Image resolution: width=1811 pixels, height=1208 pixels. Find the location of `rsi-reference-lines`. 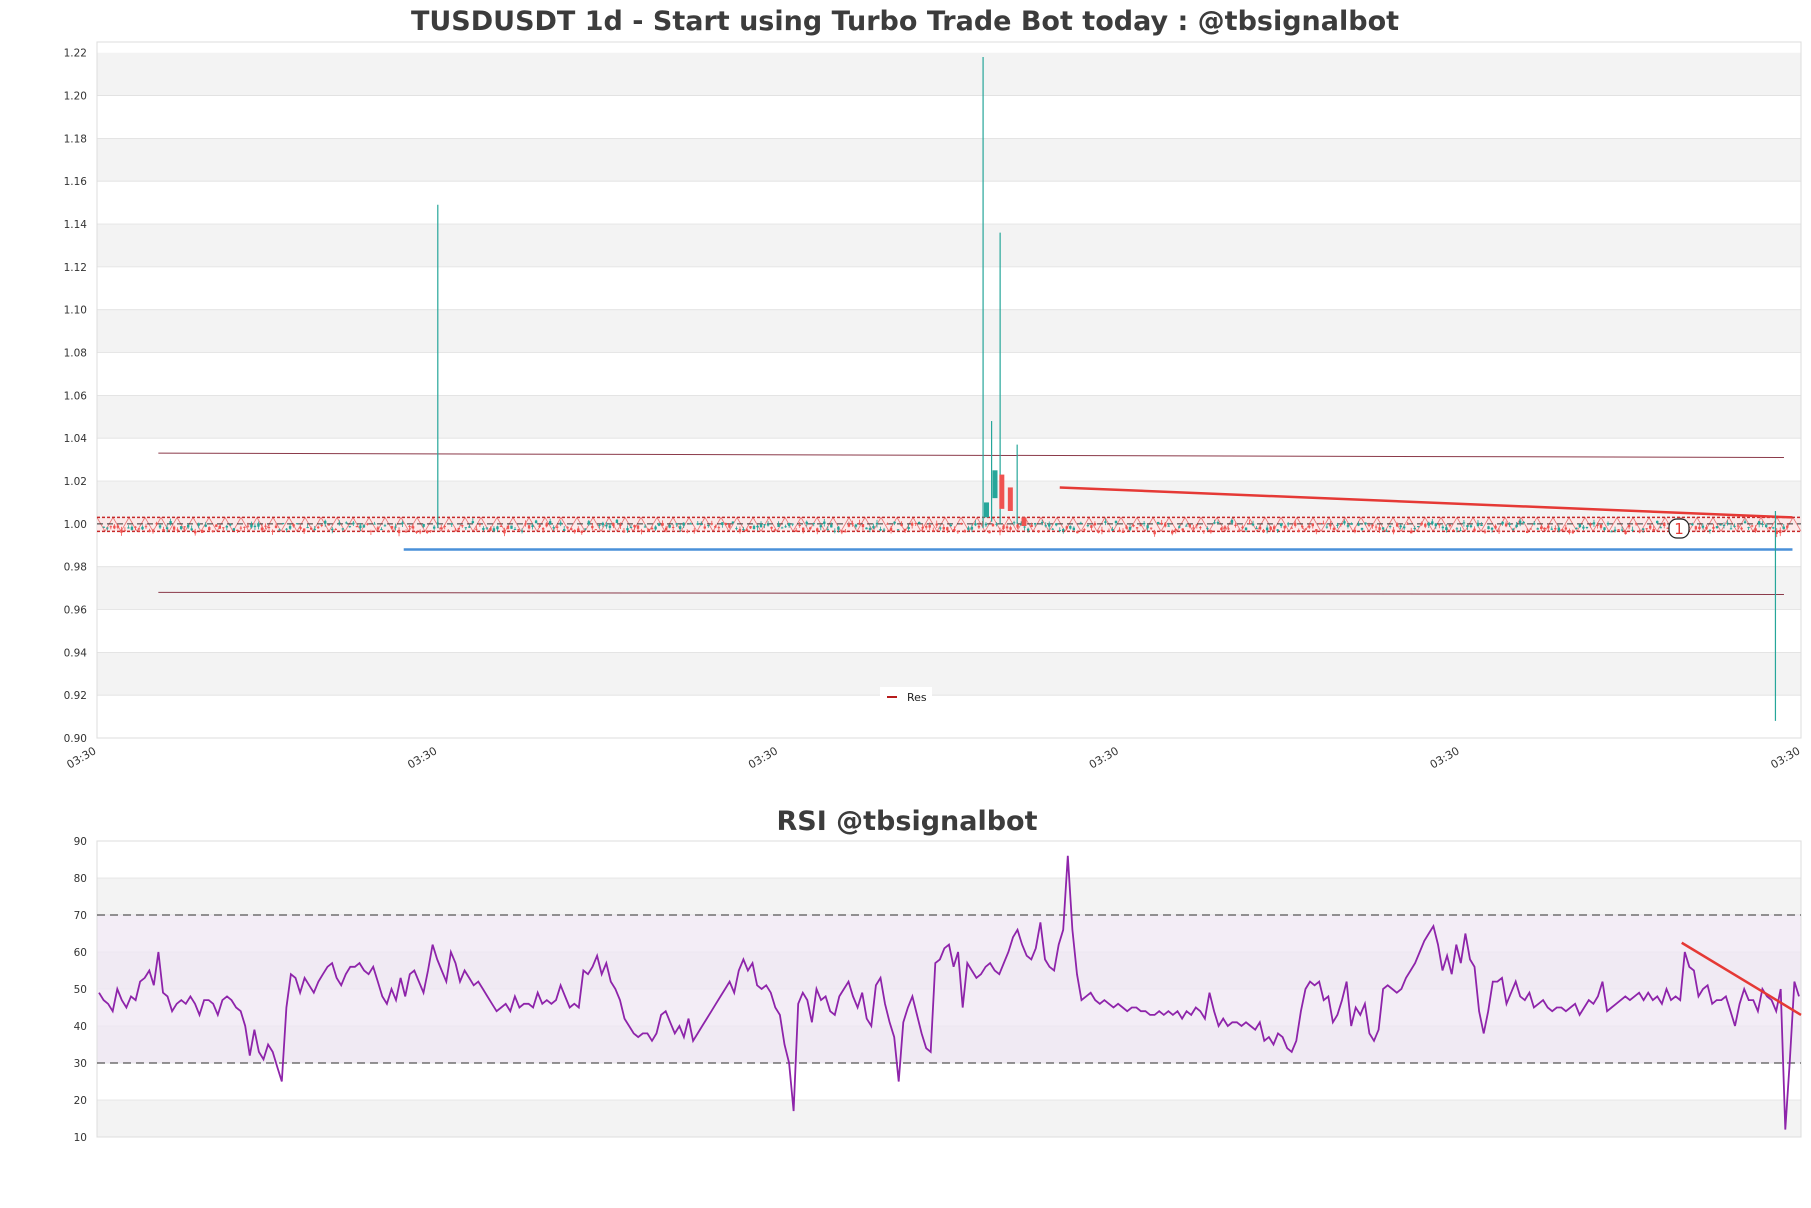

rsi-reference-lines is located at coordinates (949, 989).